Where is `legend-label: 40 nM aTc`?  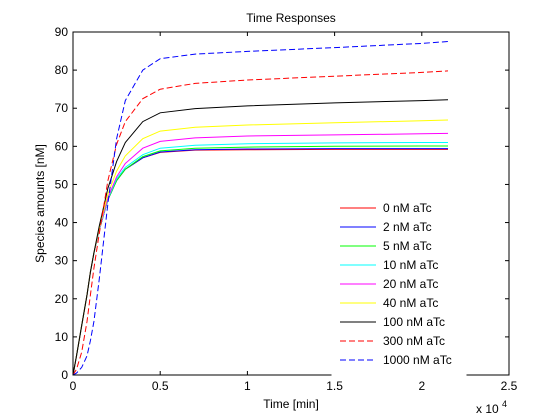 legend-label: 40 nM aTc is located at coordinates (410, 303).